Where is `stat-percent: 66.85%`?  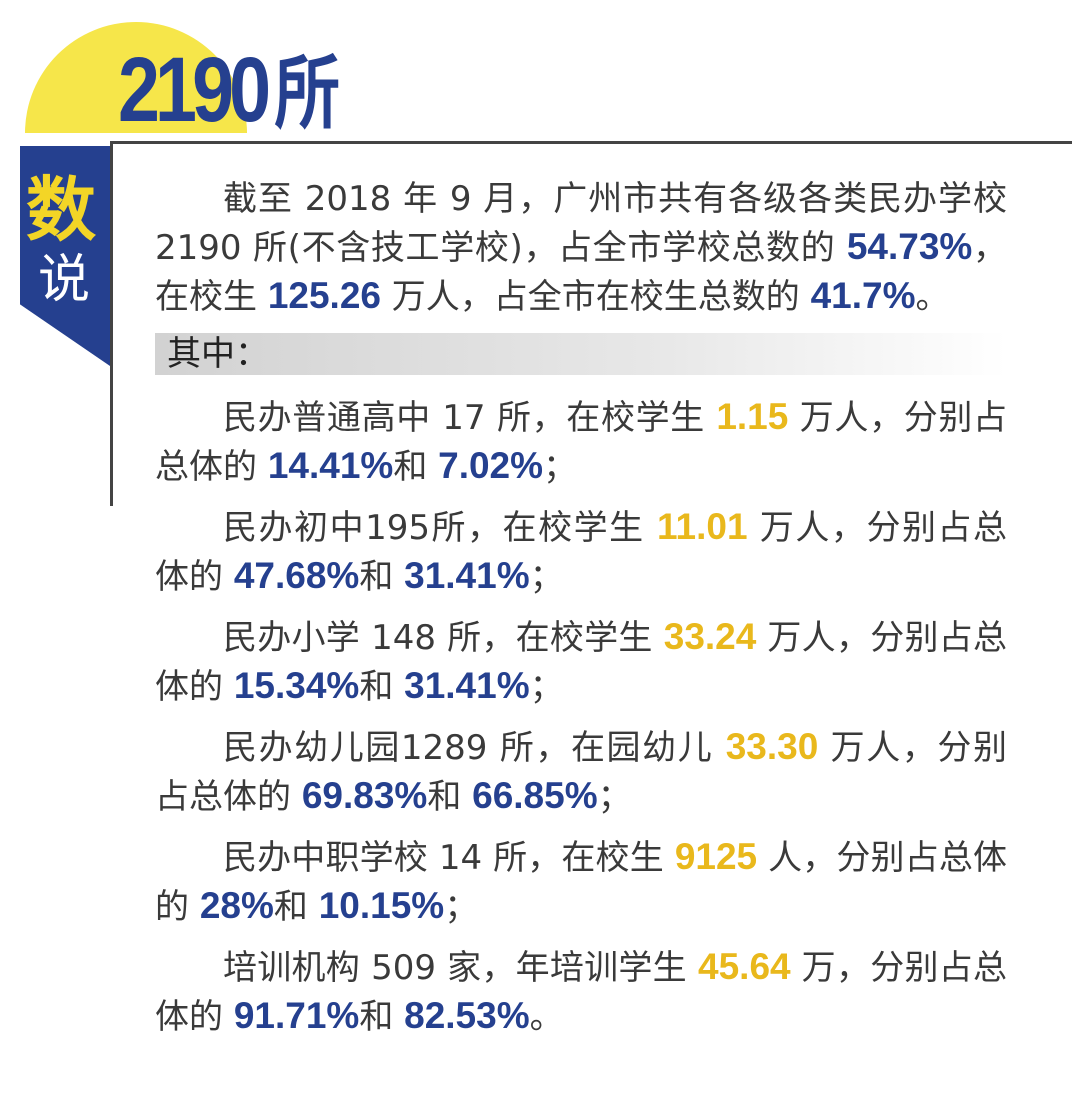 stat-percent: 66.85% is located at coordinates (535, 795).